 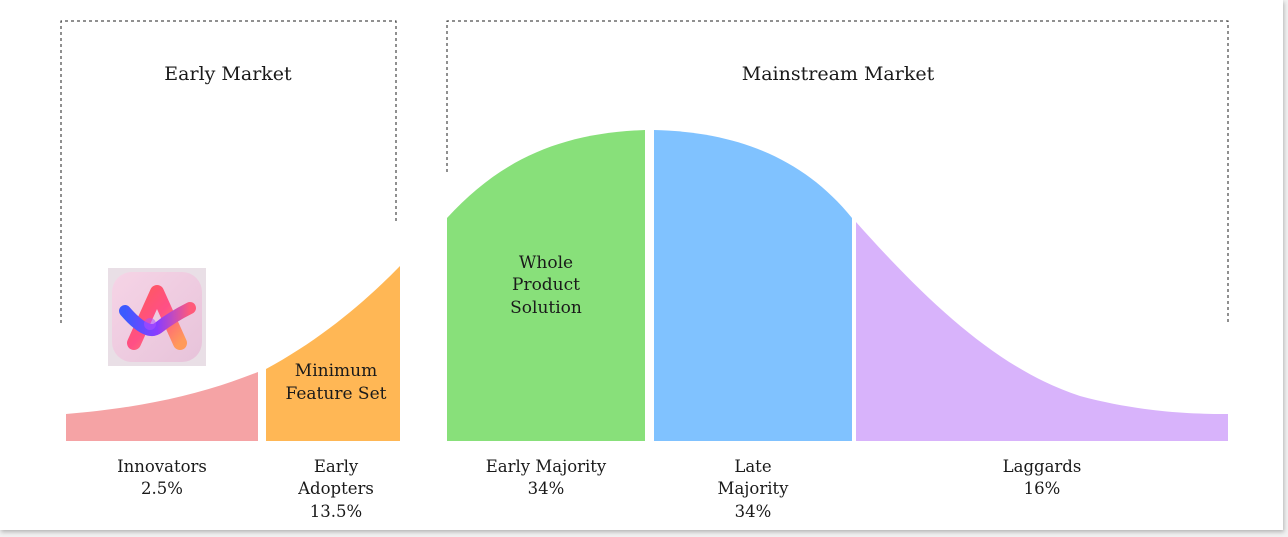 I want to click on segment-early-adopters, so click(x=333, y=353).